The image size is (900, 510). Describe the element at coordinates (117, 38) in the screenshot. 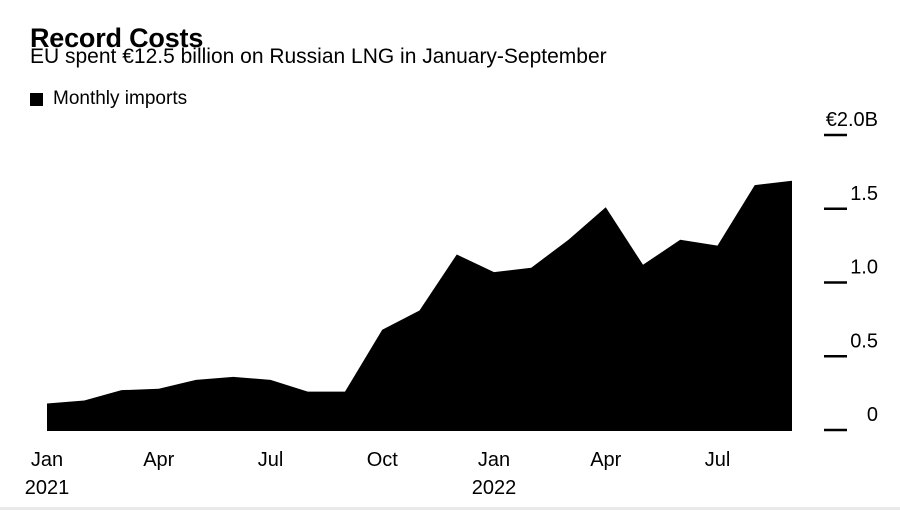

I see `chart-title: Record Costs` at that location.